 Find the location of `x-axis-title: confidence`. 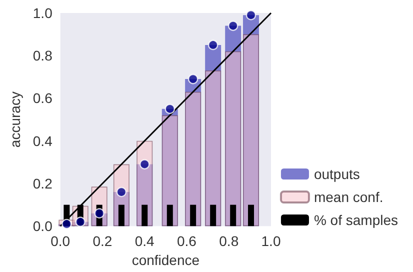

x-axis-title: confidence is located at coordinates (166, 260).